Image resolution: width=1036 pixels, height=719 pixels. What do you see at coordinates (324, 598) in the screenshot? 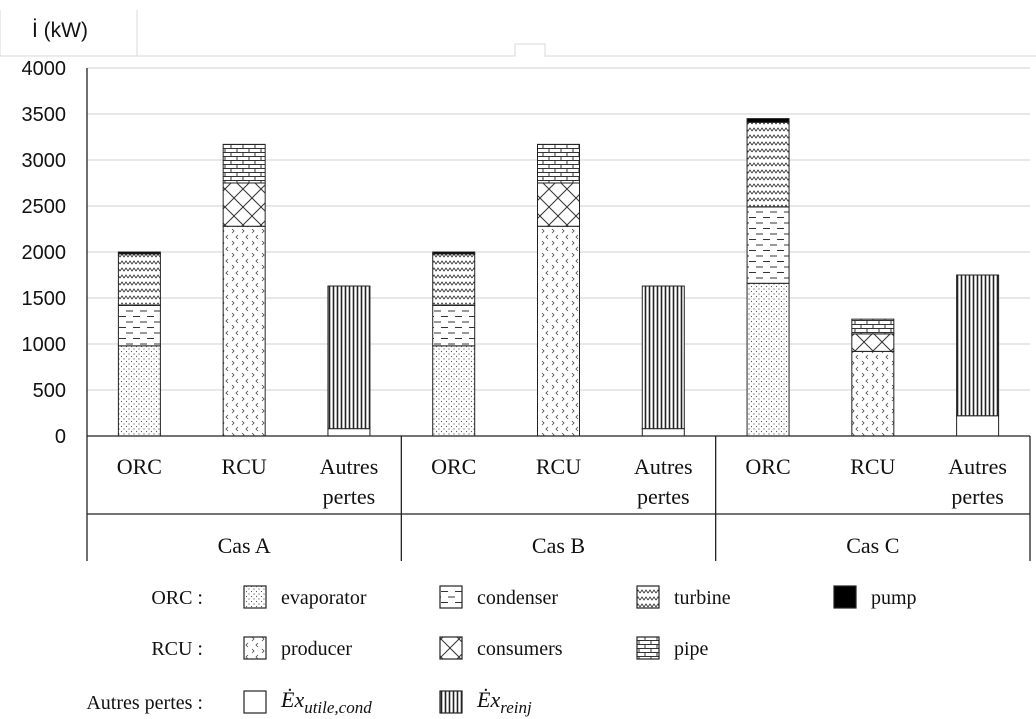
I see `legend-item-label: evaporator` at bounding box center [324, 598].